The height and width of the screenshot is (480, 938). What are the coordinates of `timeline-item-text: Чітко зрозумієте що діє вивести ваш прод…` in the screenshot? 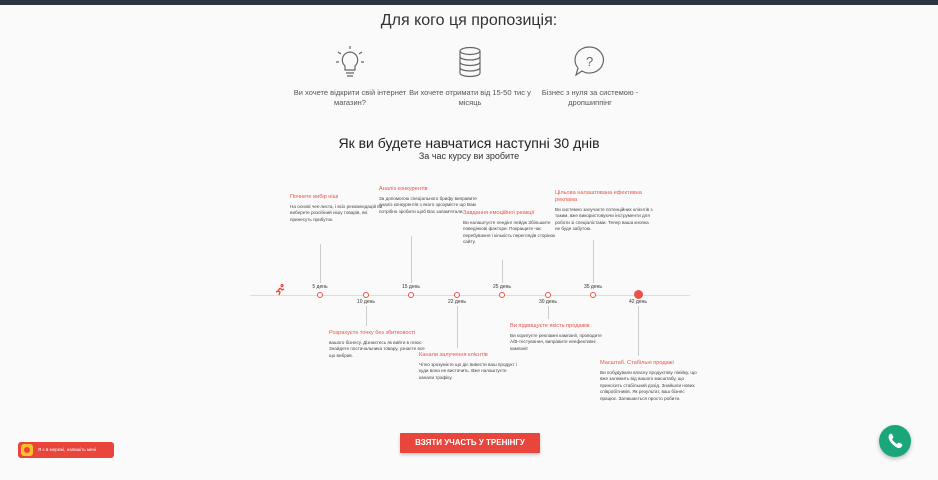 It's located at (468, 371).